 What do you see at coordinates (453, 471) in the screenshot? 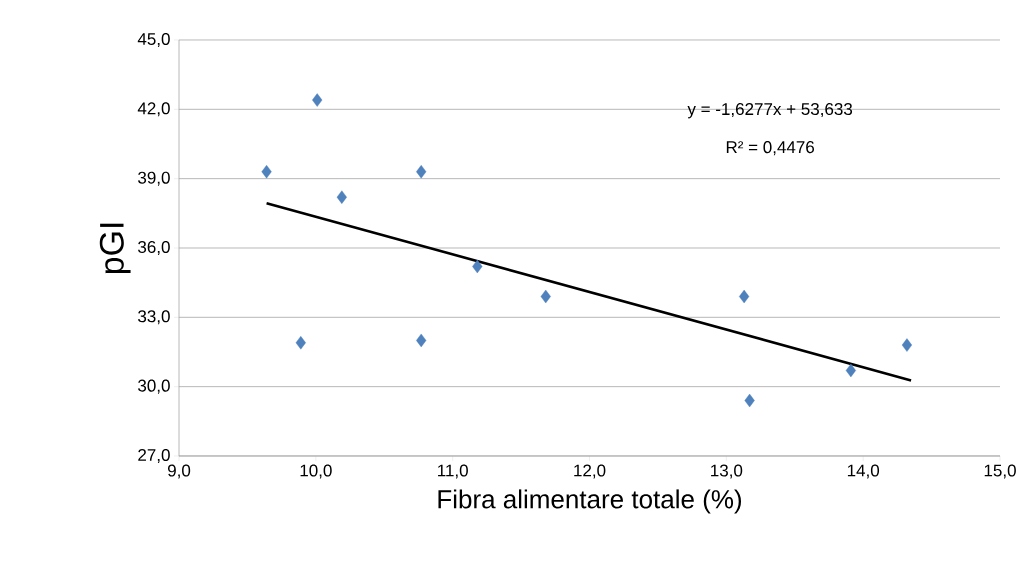
I see `x-tick-label: 11,0` at bounding box center [453, 471].